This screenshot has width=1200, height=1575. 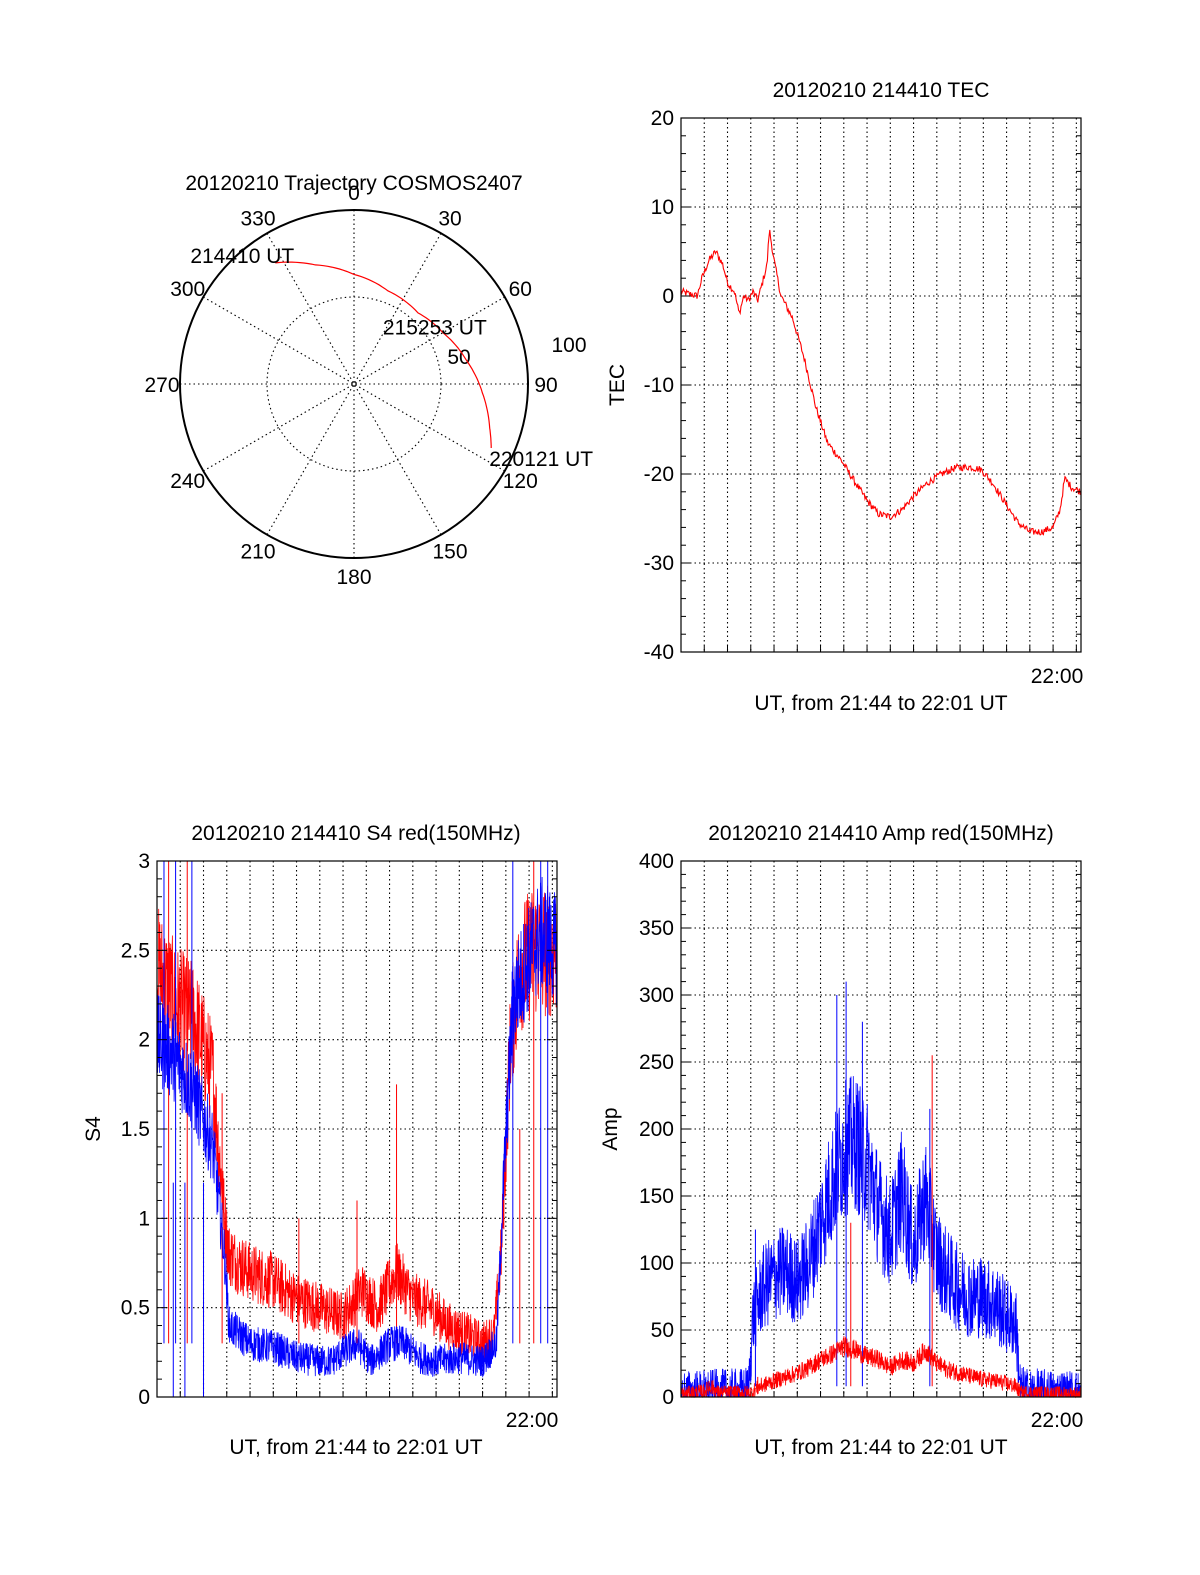 I want to click on trajectory-title: 20120210 Trajectory COSMOS2407, so click(x=353, y=183).